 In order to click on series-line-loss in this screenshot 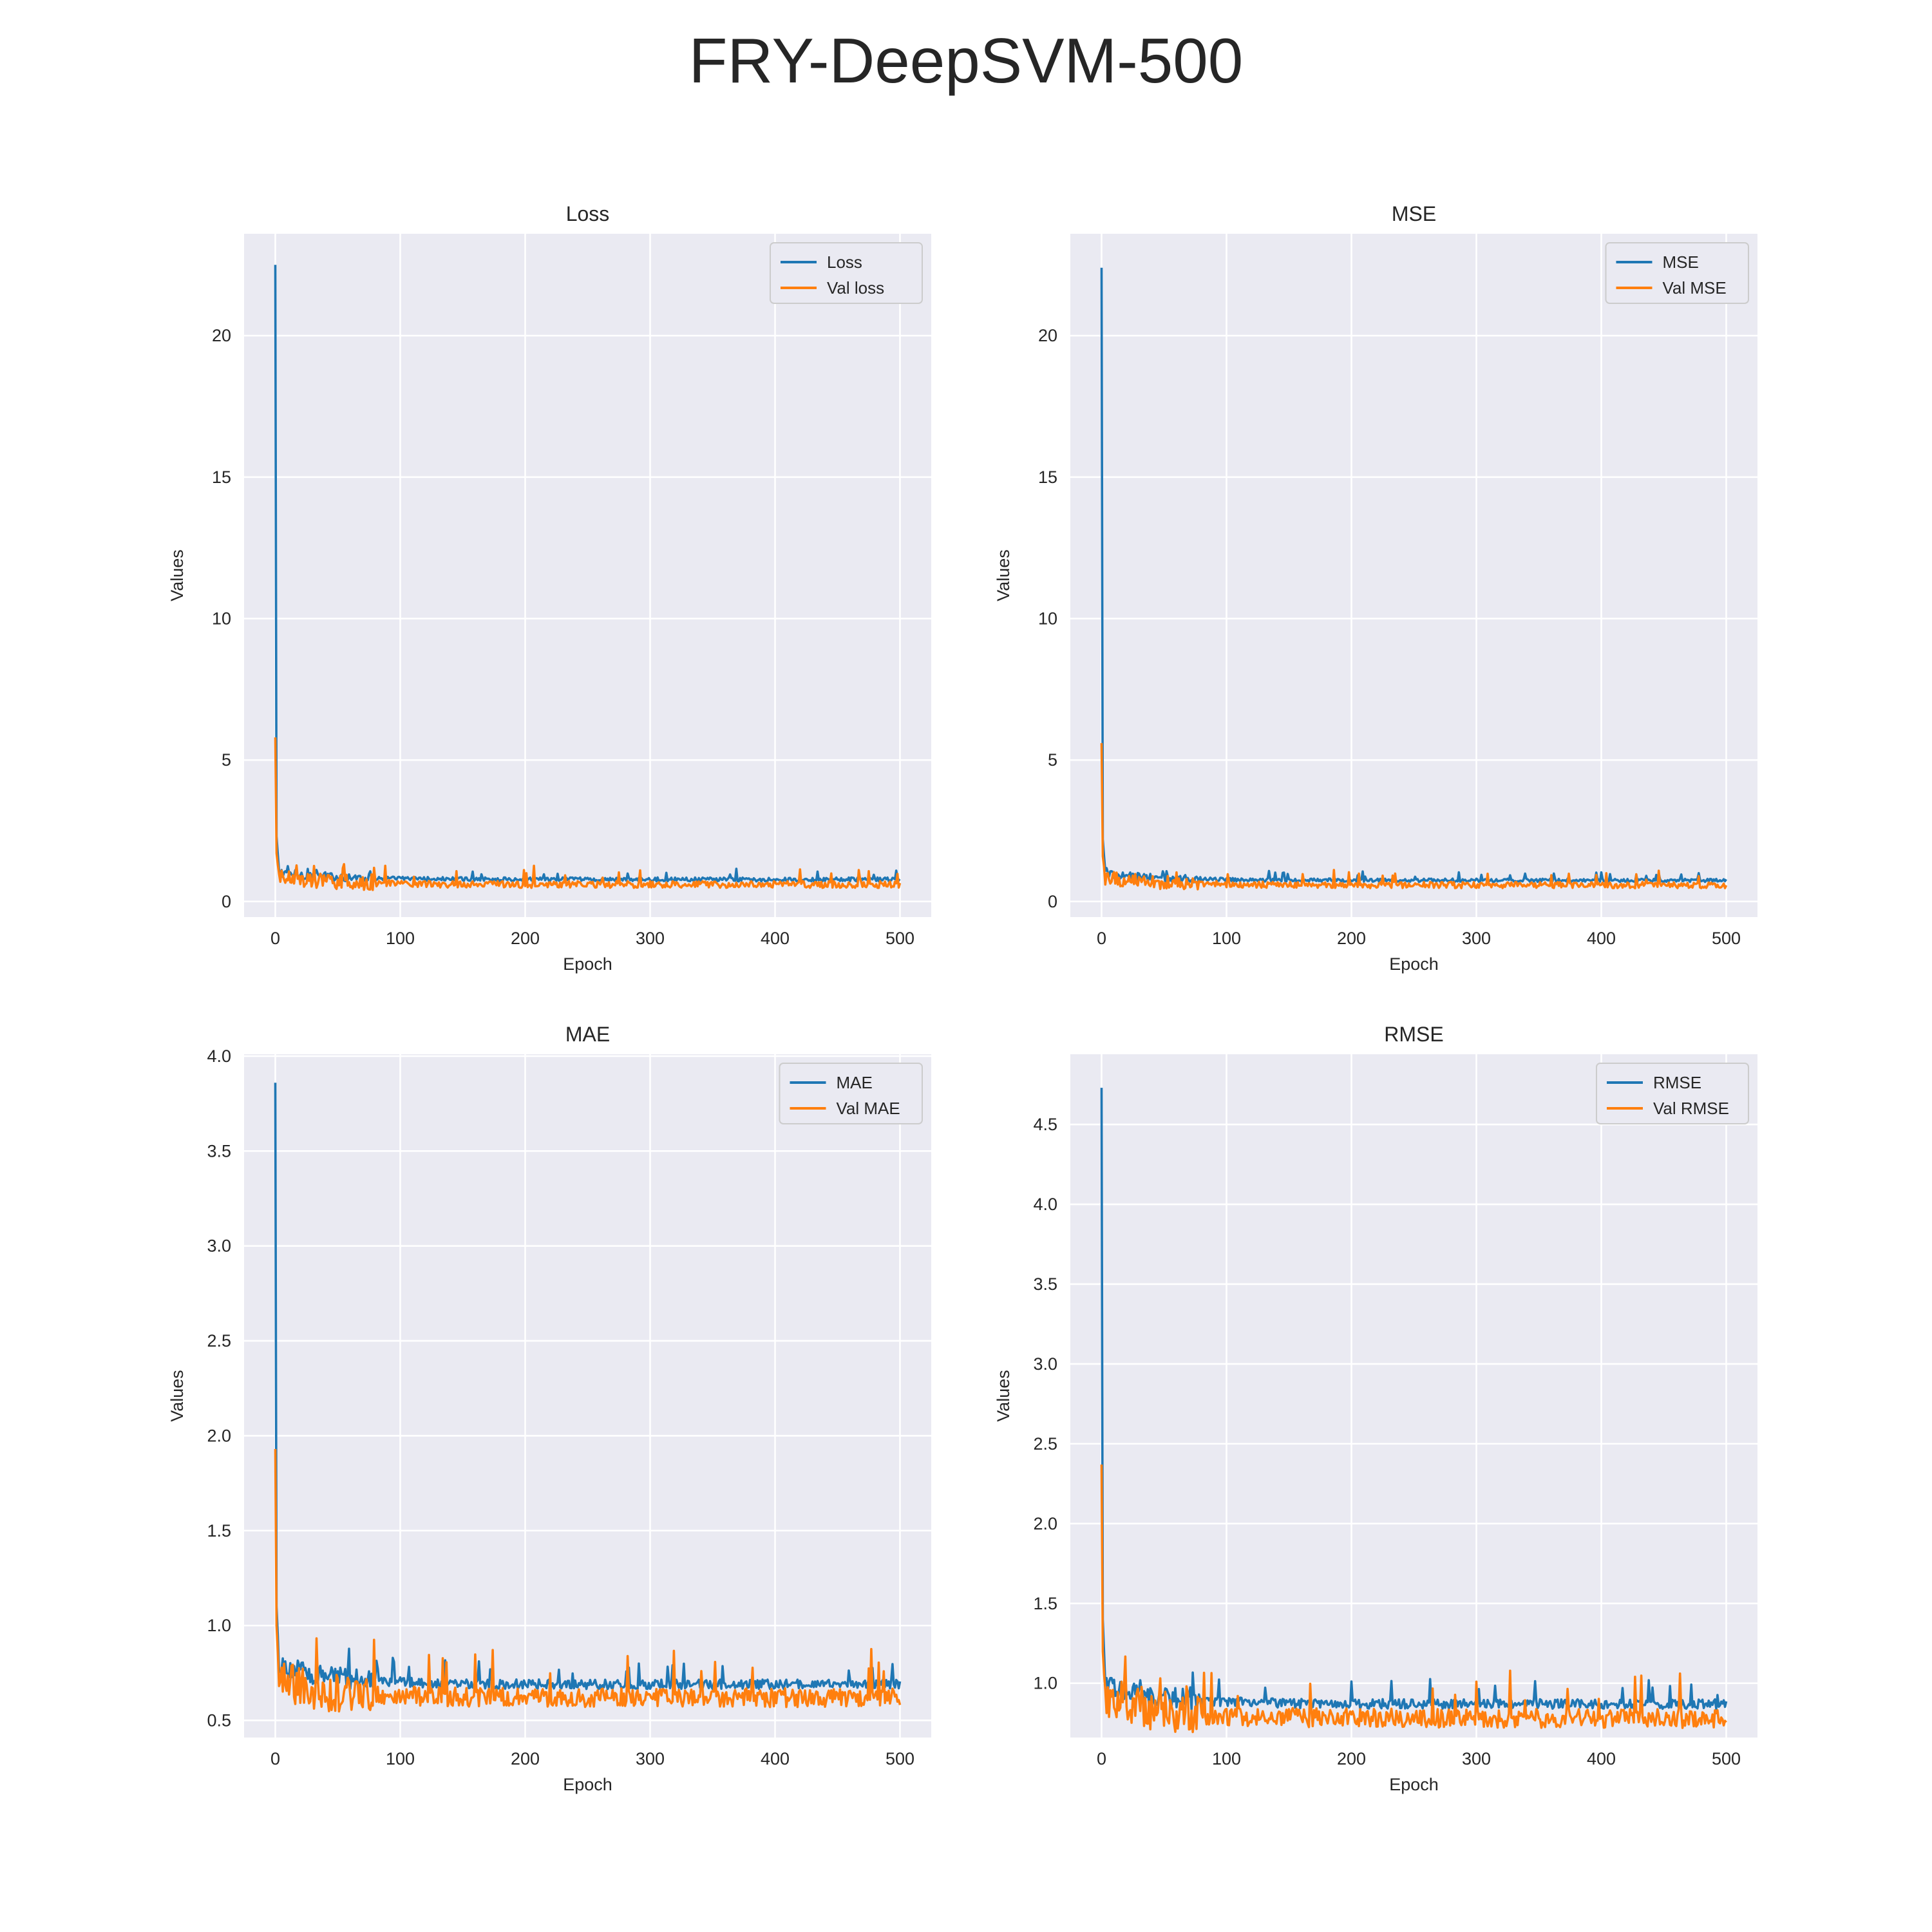, I will do `click(587, 574)`.